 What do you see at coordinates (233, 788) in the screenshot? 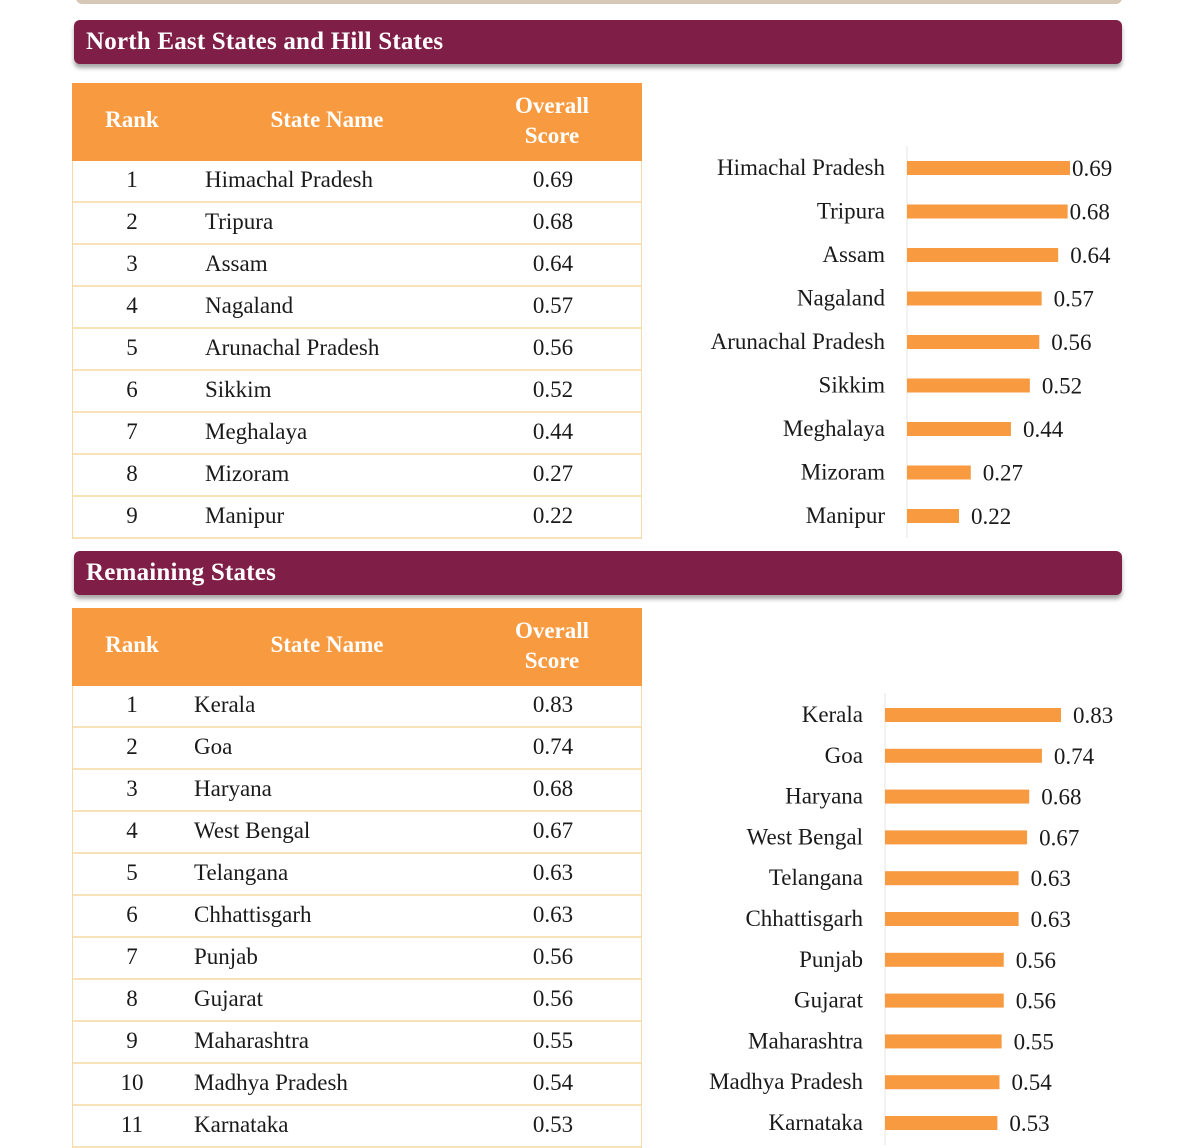
I see `cell-state-name: Haryana` at bounding box center [233, 788].